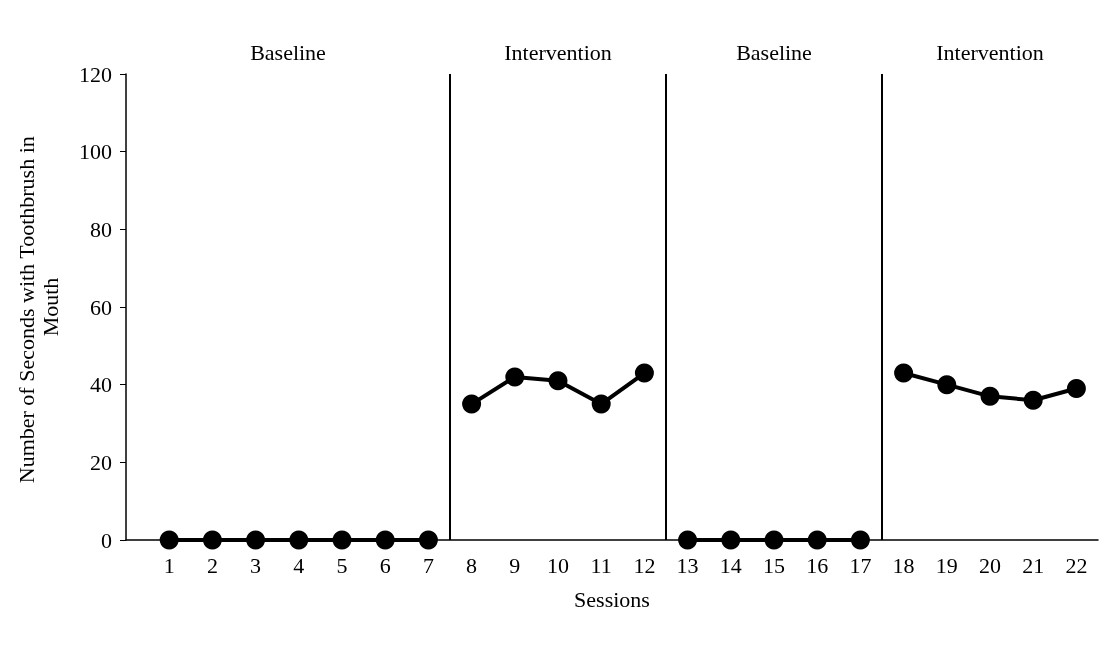  Describe the element at coordinates (990, 565) in the screenshot. I see `x-tick-label: 20` at that location.